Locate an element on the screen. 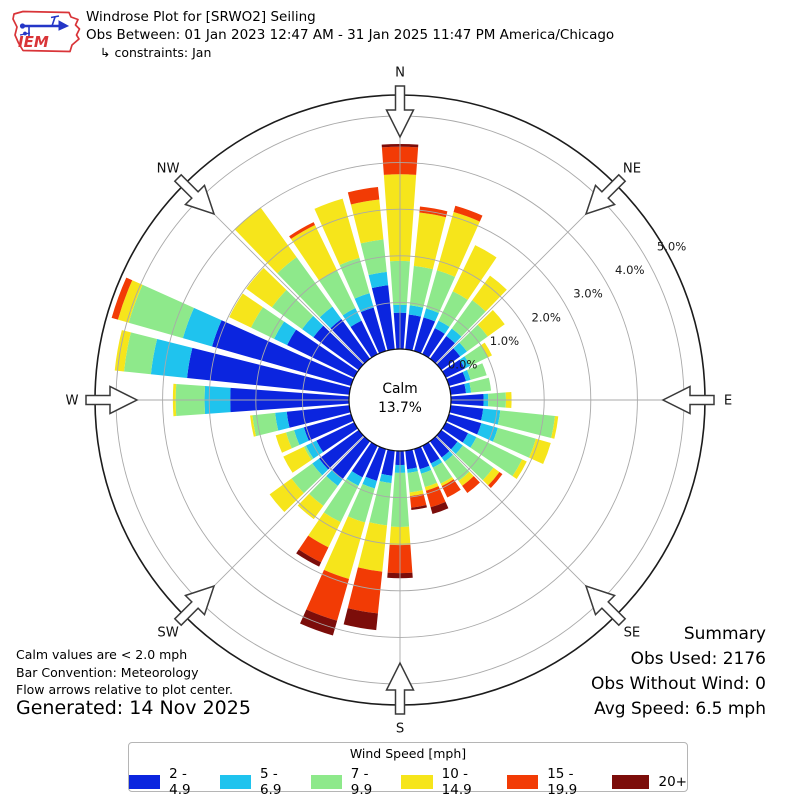 The height and width of the screenshot is (800, 800). polar-ring is located at coordinates (400, 400).